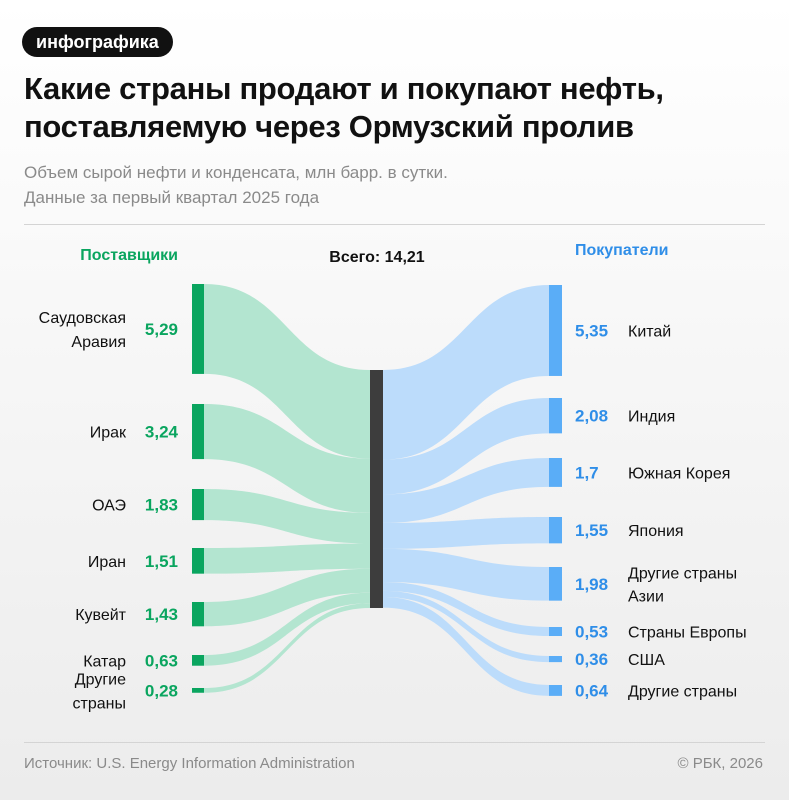 The width and height of the screenshot is (789, 800). What do you see at coordinates (108, 433) in the screenshot?
I see `supplier-name: Ирак` at bounding box center [108, 433].